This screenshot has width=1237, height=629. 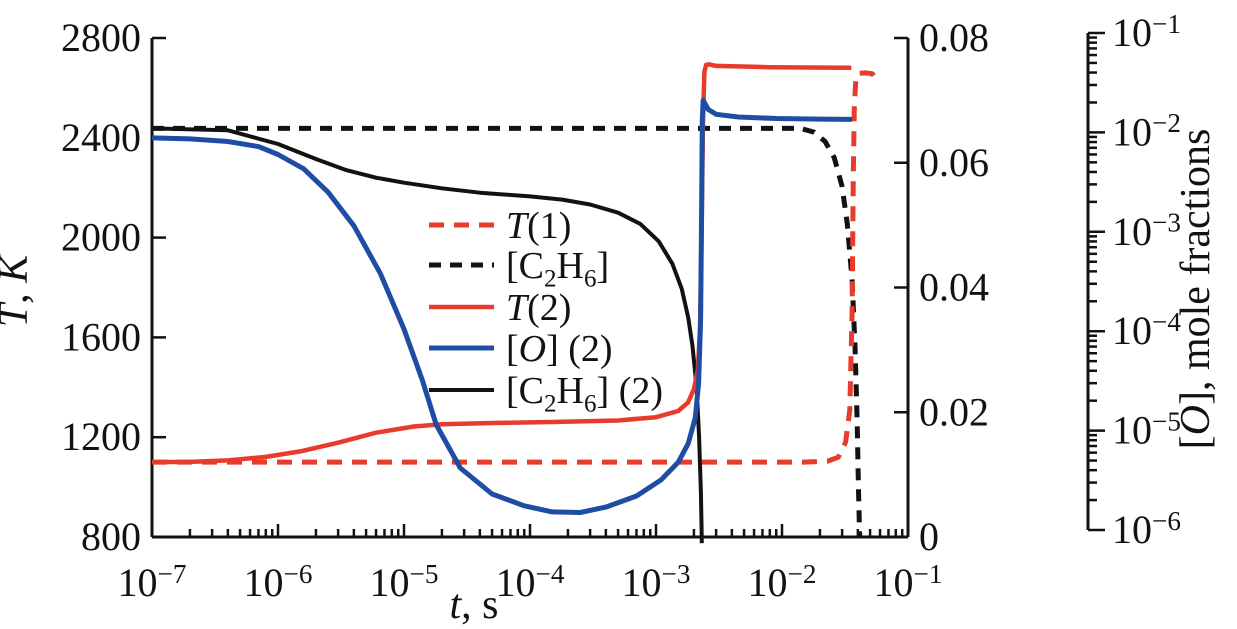 I want to click on tick-label: 0.02, so click(x=954, y=411).